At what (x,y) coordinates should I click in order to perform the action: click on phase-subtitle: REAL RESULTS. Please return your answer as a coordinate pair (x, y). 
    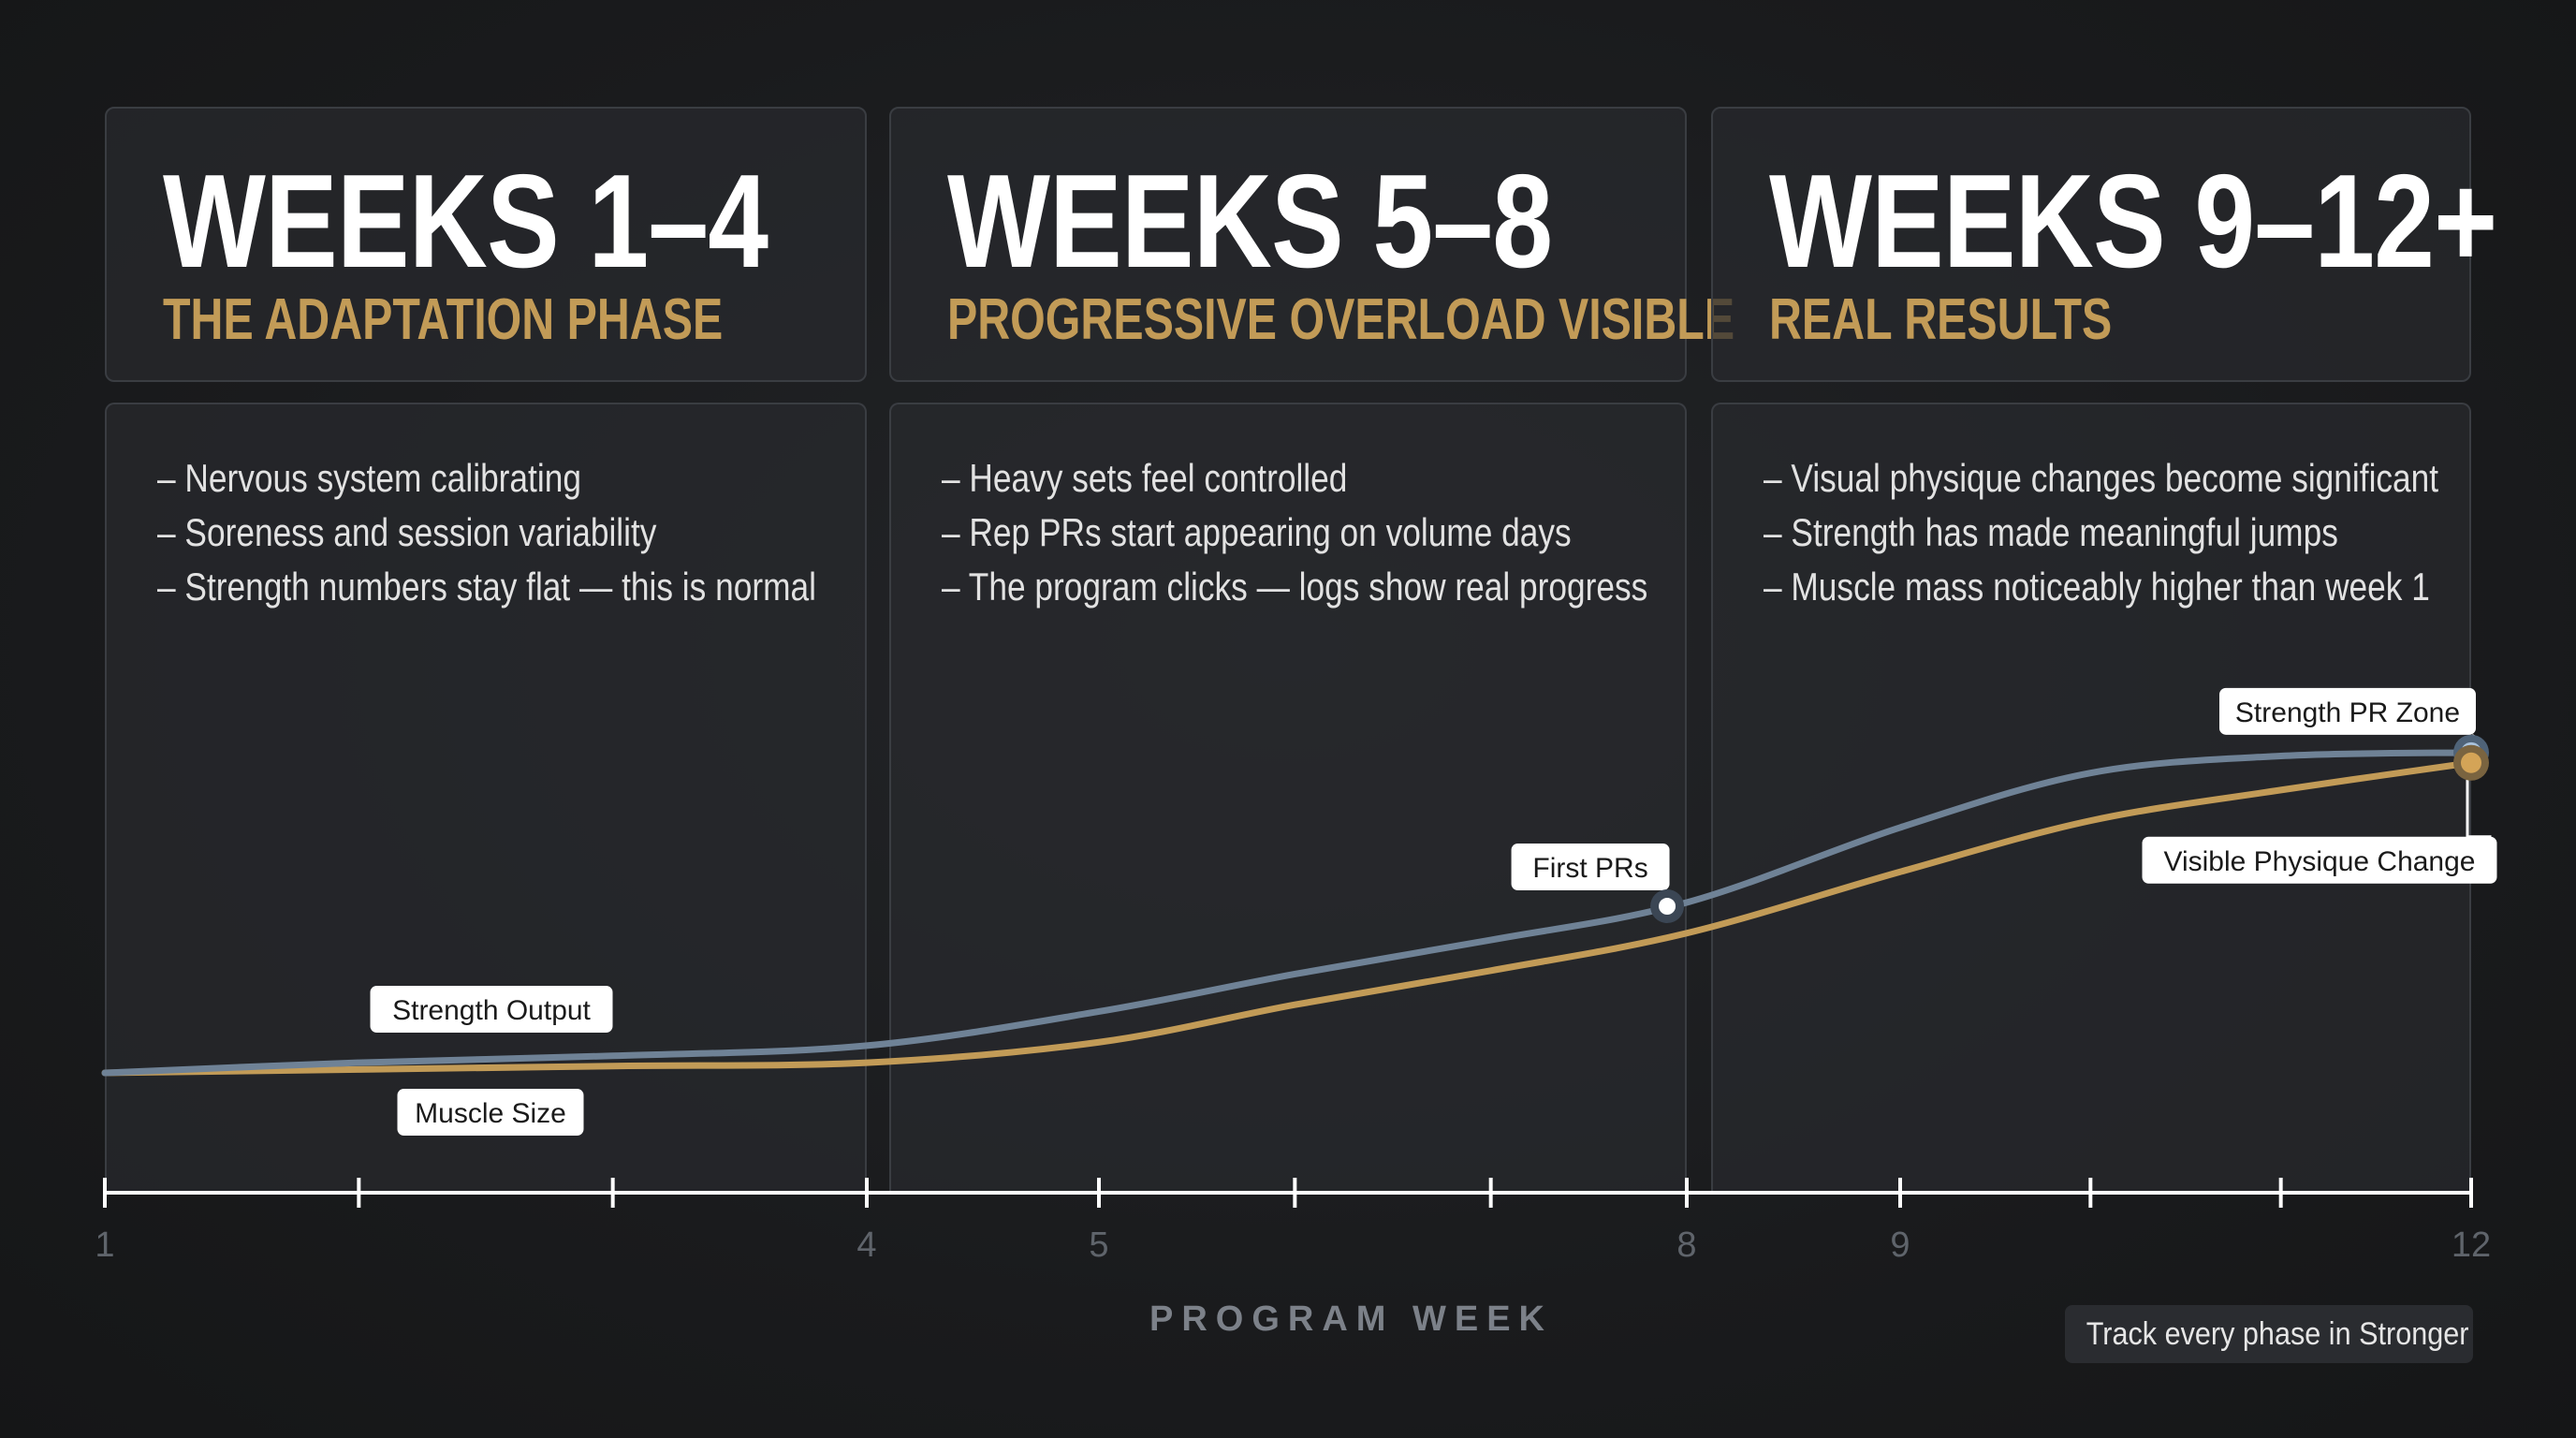
    Looking at the image, I should click on (1941, 319).